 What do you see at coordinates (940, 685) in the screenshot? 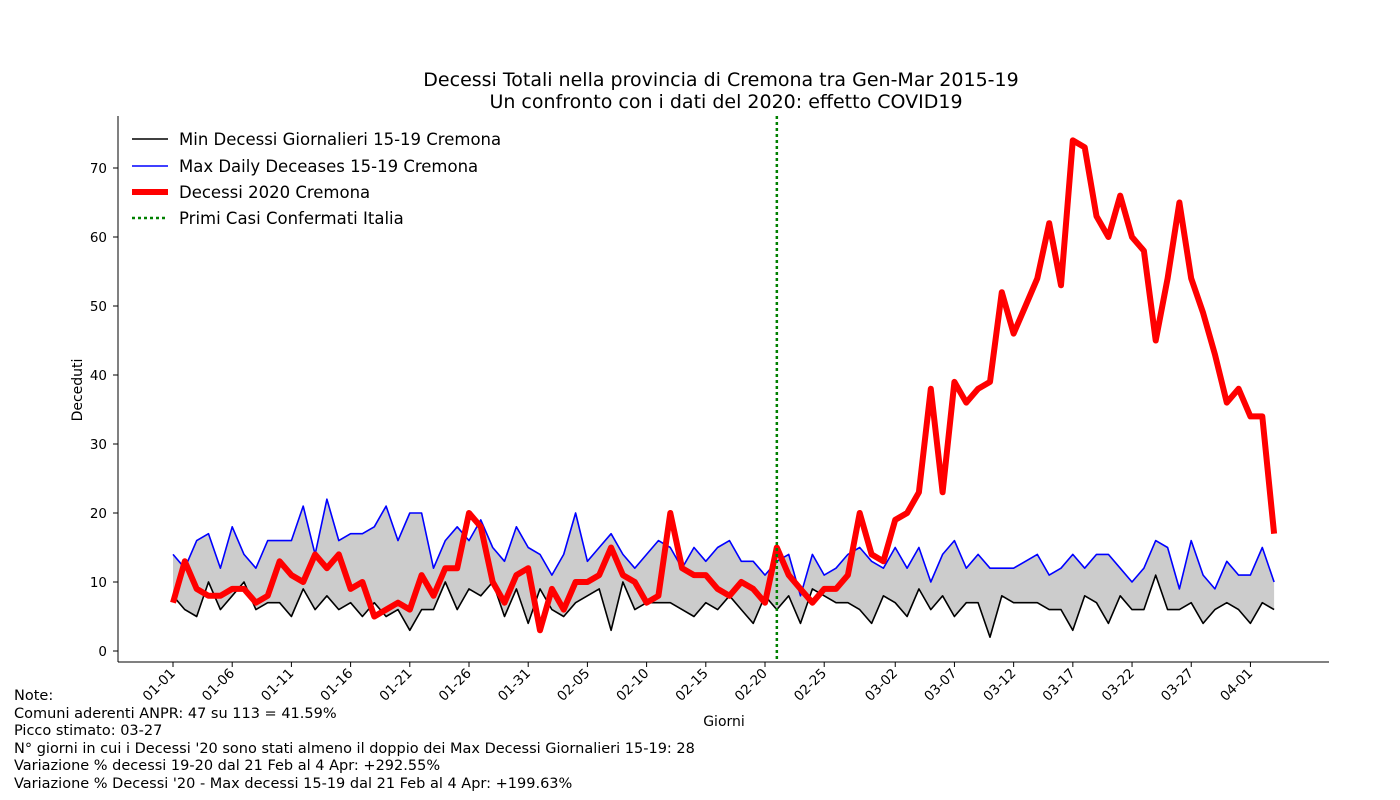
I see `x-tick-label: 03-07` at bounding box center [940, 685].